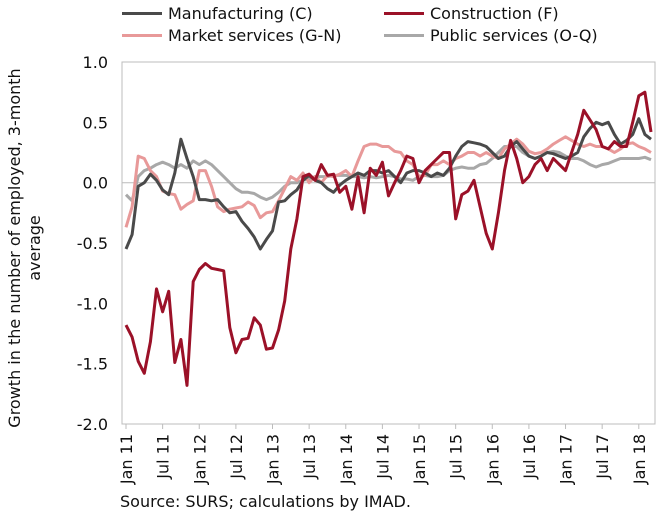 Image resolution: width=667 pixels, height=520 pixels. Describe the element at coordinates (514, 35) in the screenshot. I see `legend-label-public-services: Public services (O-Q)` at that location.